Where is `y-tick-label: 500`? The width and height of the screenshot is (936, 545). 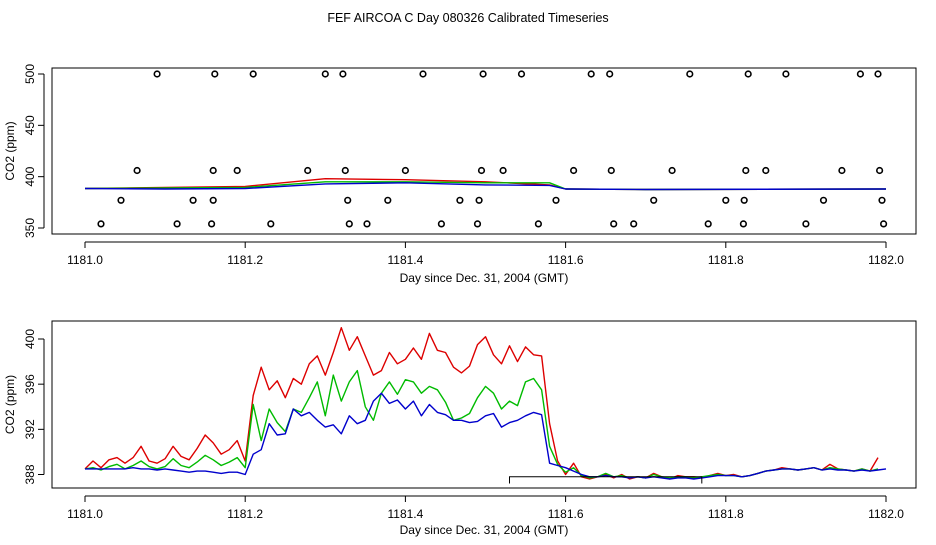
y-tick-label: 500 is located at coordinates (30, 74).